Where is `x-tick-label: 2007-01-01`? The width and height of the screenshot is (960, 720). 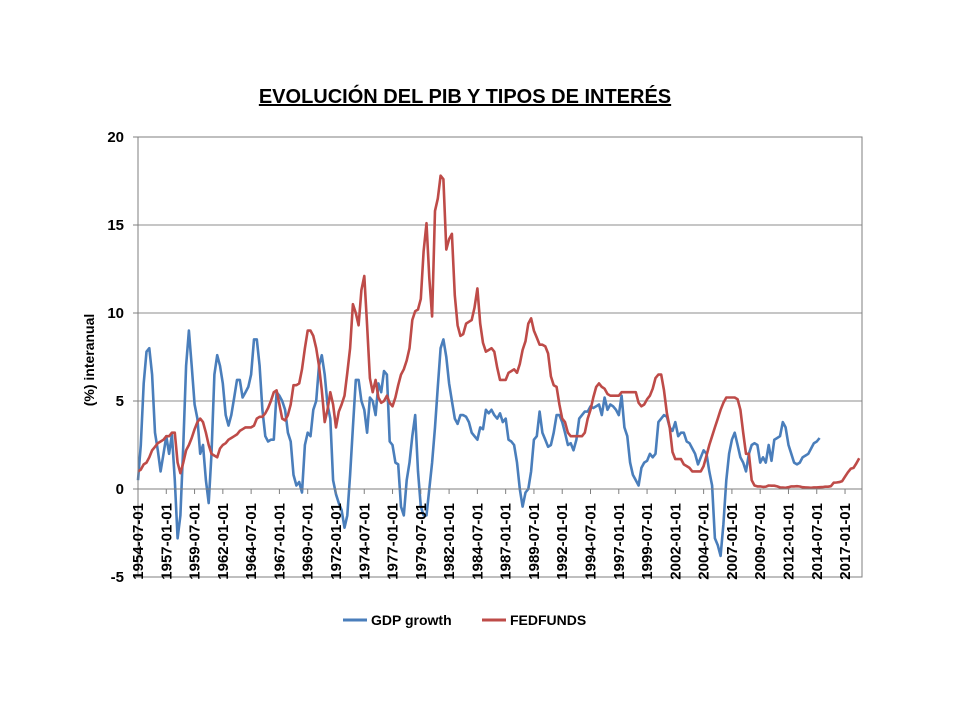 x-tick-label: 2007-01-01 is located at coordinates (732, 541).